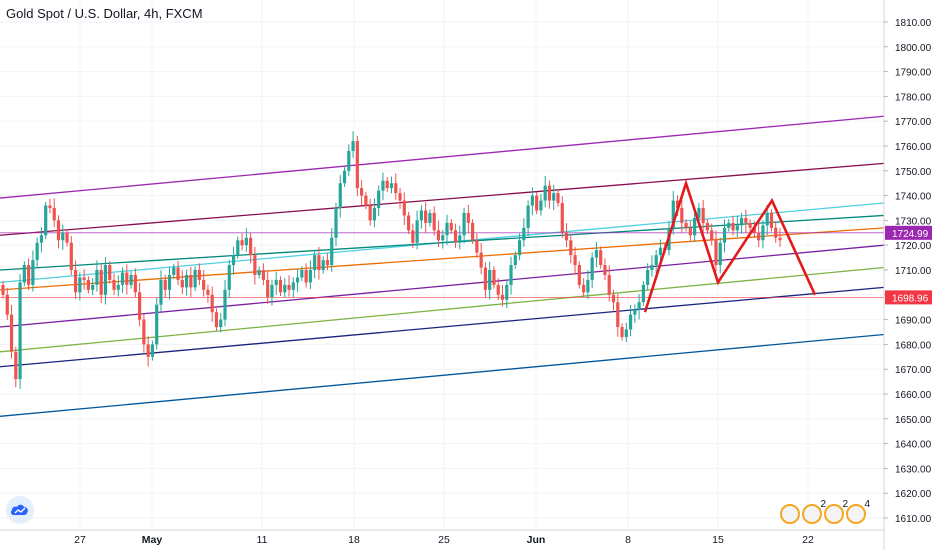  What do you see at coordinates (913, 48) in the screenshot?
I see `price-tick-label: 1800.00` at bounding box center [913, 48].